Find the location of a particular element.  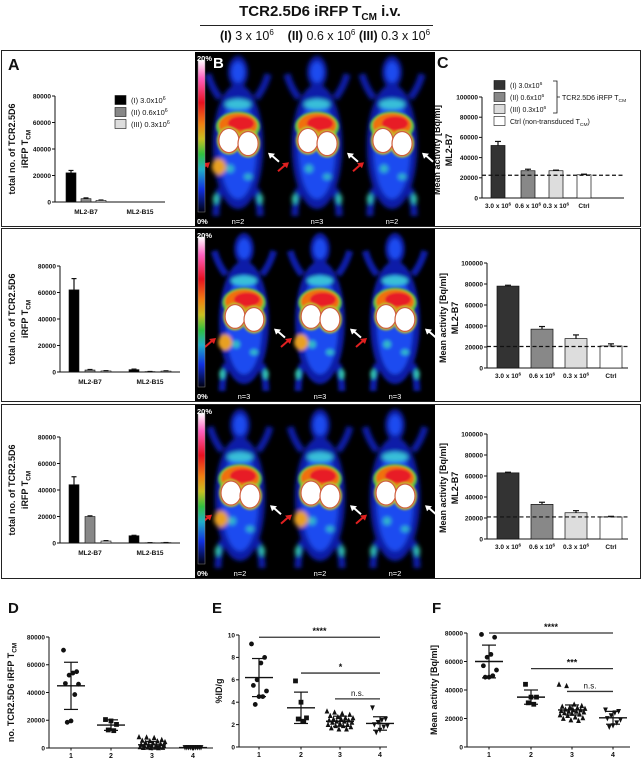

red-arrow-icon-head is located at coordinates (360, 165).